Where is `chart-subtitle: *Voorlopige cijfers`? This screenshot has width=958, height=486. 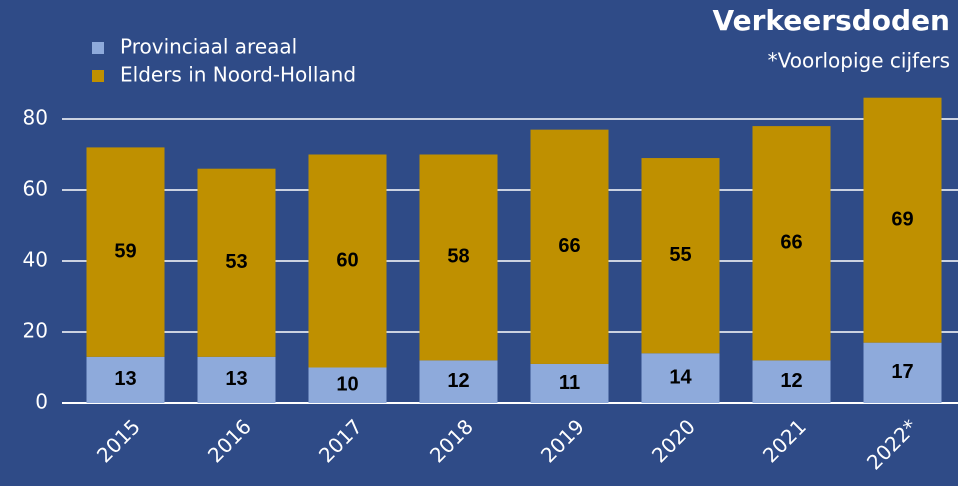 chart-subtitle: *Voorlopige cijfers is located at coordinates (859, 61).